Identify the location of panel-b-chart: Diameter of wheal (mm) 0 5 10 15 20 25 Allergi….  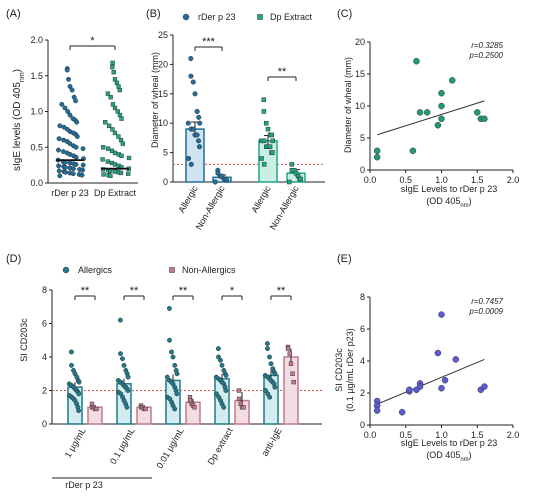
(237, 121).